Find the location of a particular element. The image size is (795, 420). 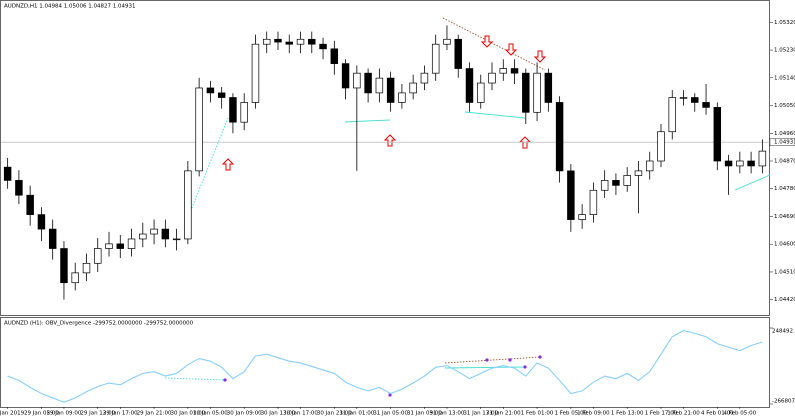

x-tick-label: 31 Jan 01:00 is located at coordinates (356, 414).